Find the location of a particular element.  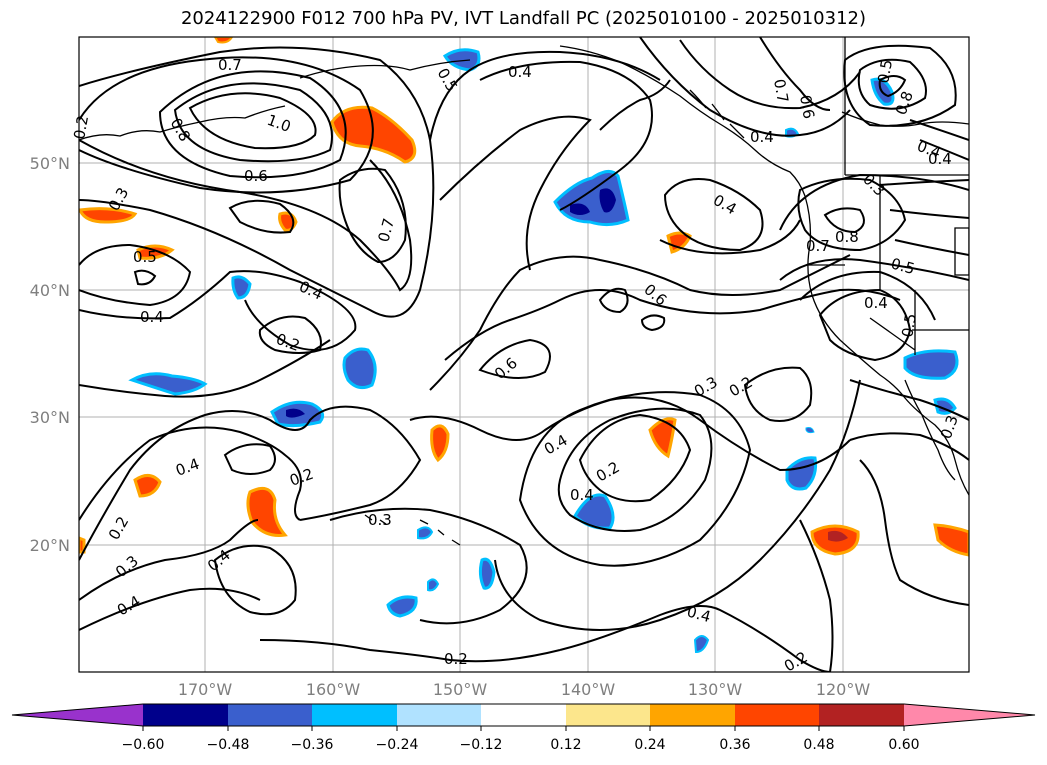

latitude-axis: 50°N 40°N 30°N 20°N is located at coordinates (50, 354).